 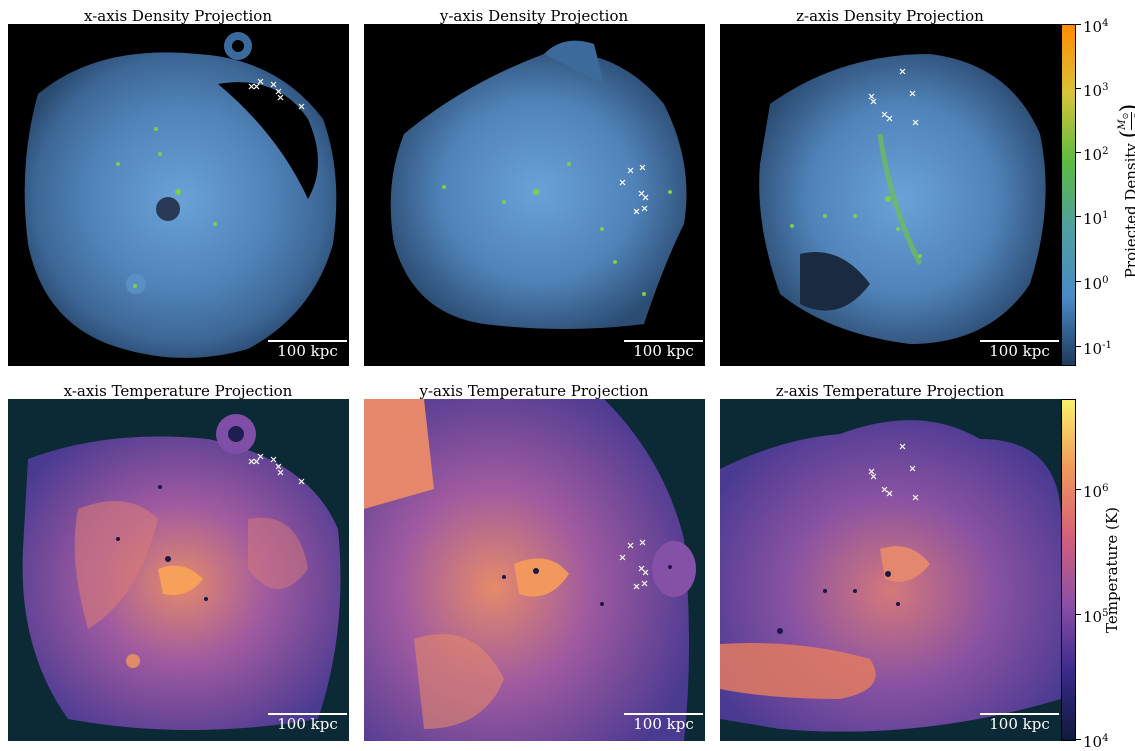 What do you see at coordinates (890, 16) in the screenshot?
I see `panel-title-z-density: z-axis Density Projection` at bounding box center [890, 16].